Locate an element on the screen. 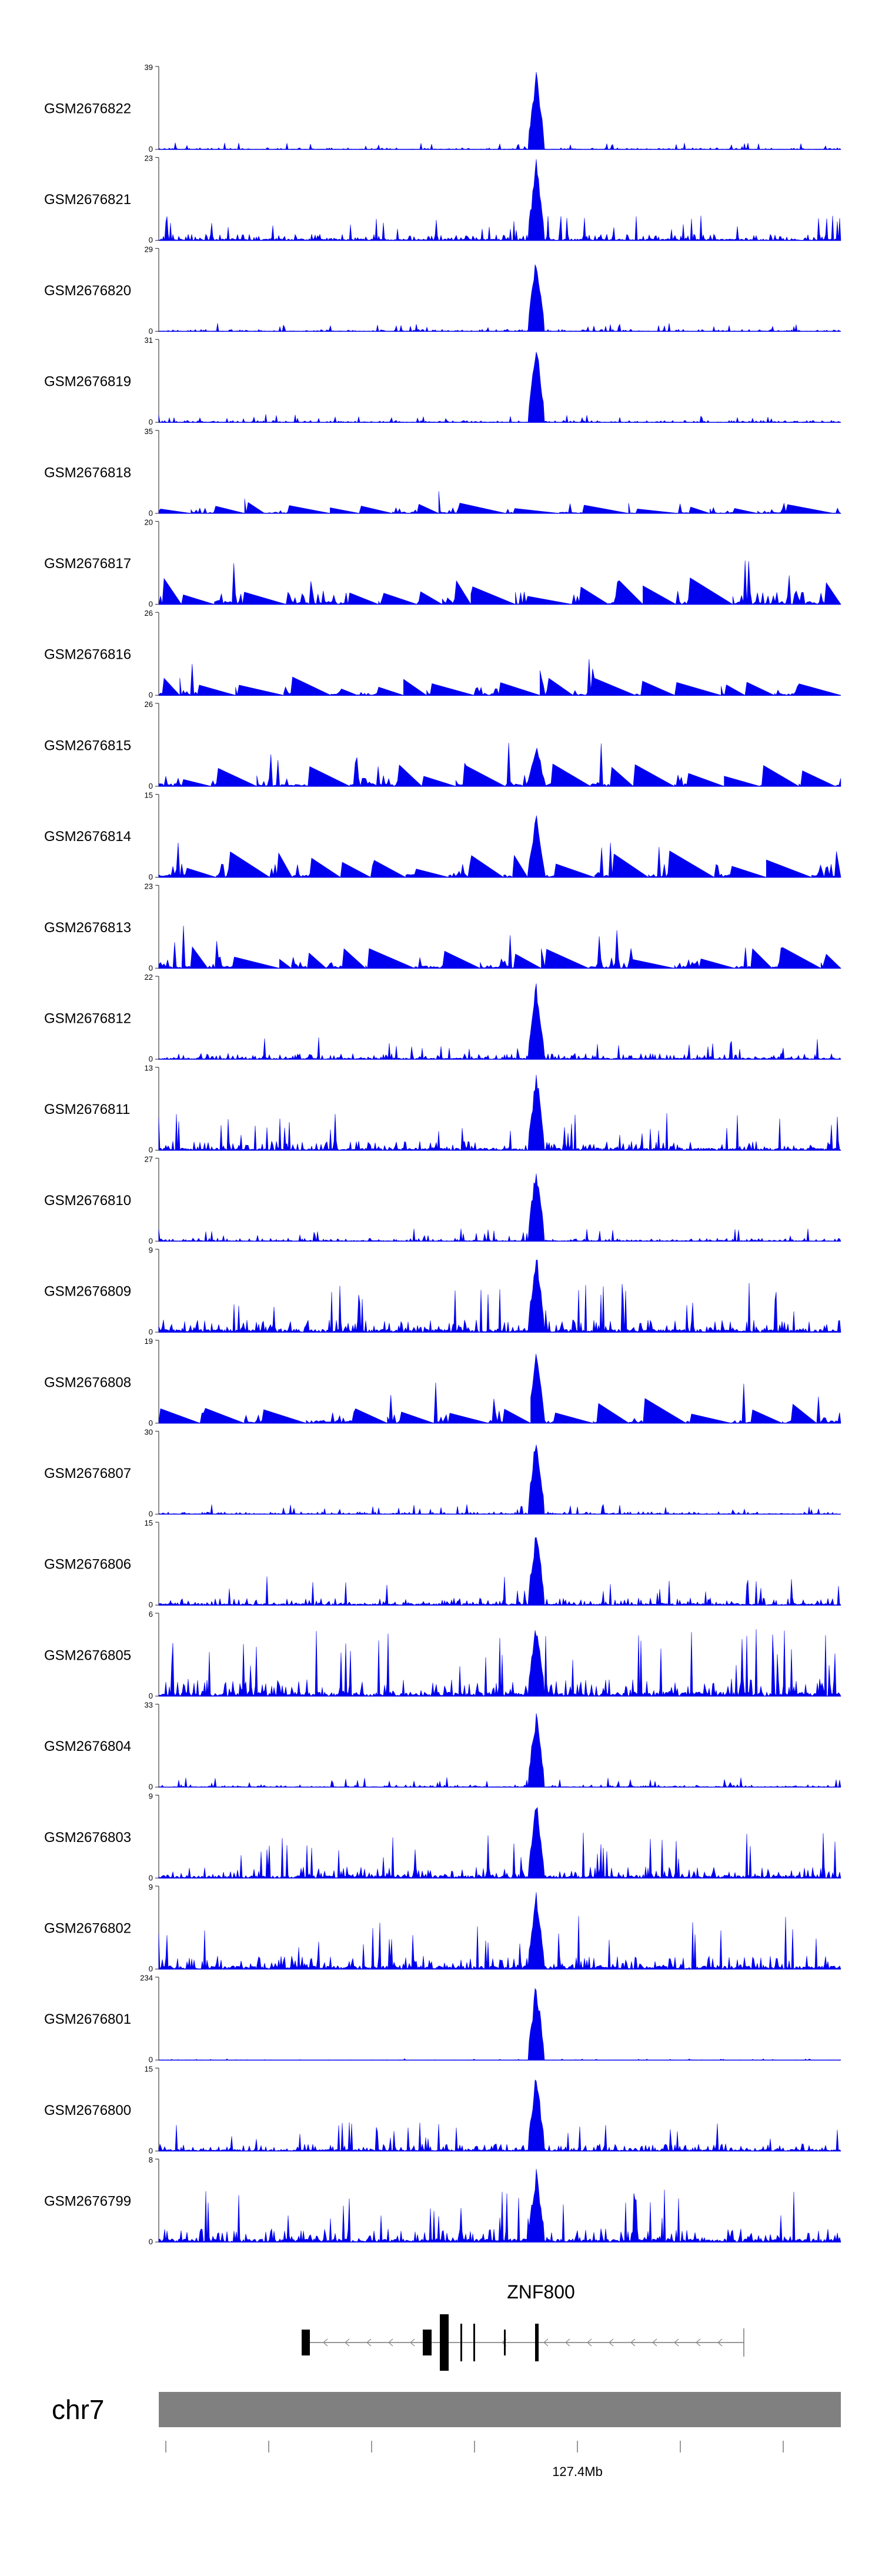 The image size is (882, 2576). track-GSM2676817: GSM2676817 20 0 is located at coordinates (442, 563).